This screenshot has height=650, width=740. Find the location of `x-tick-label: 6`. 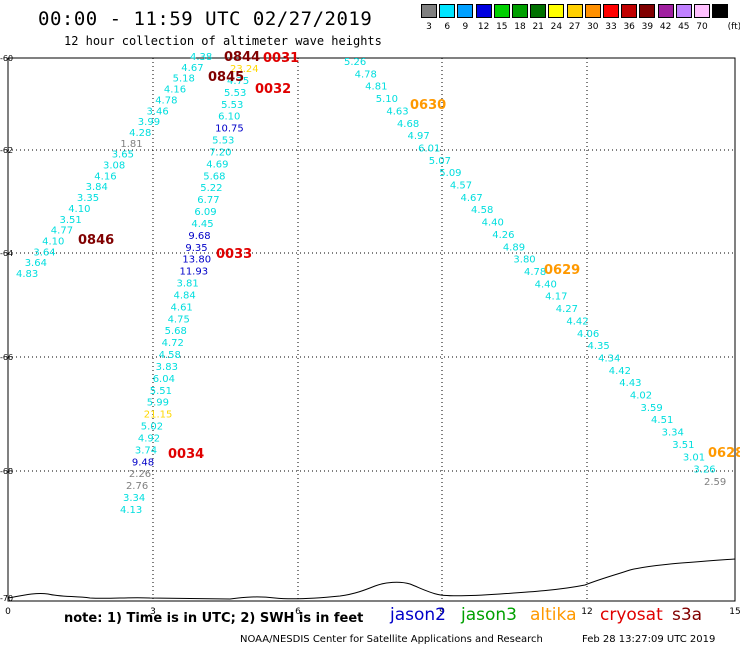

x-tick-label: 6 is located at coordinates (298, 612).